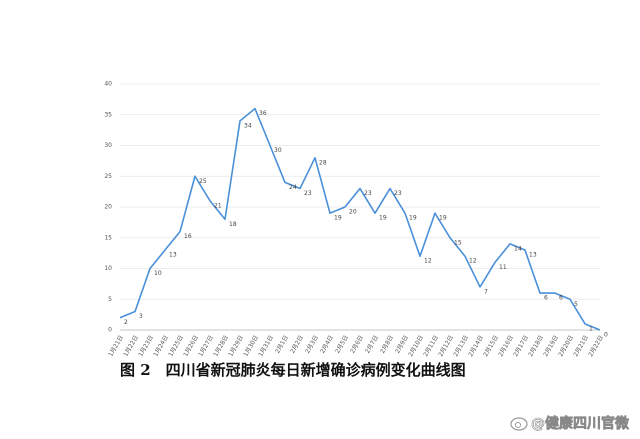  Describe the element at coordinates (323, 162) in the screenshot. I see `data-label: 28` at that location.